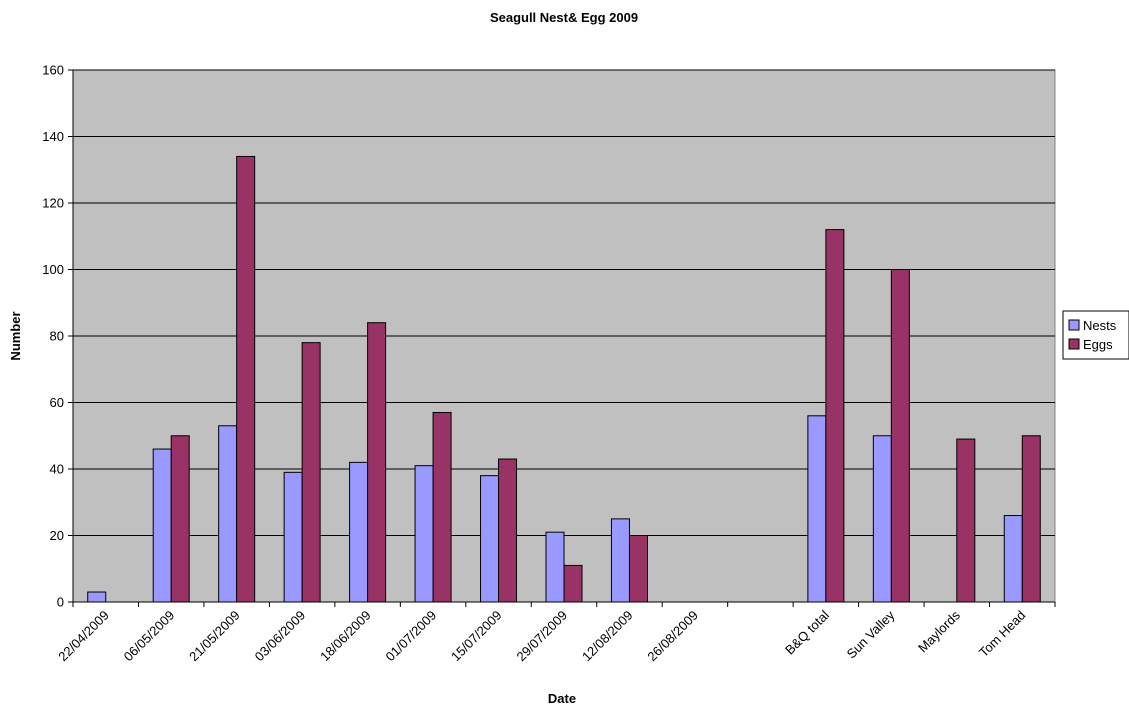  What do you see at coordinates (60, 602) in the screenshot?
I see `y-tick-label: 0` at bounding box center [60, 602].